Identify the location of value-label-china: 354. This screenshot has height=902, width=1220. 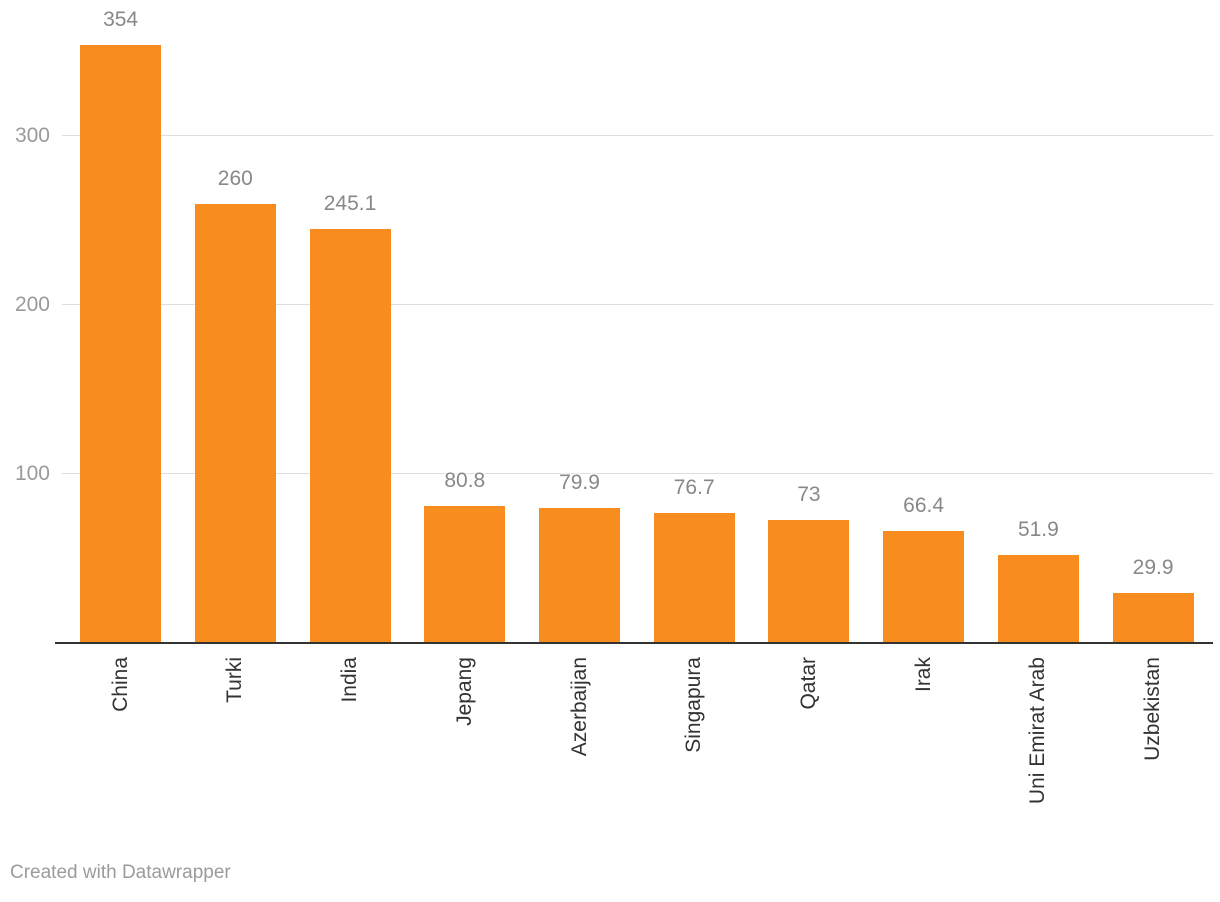
(121, 19).